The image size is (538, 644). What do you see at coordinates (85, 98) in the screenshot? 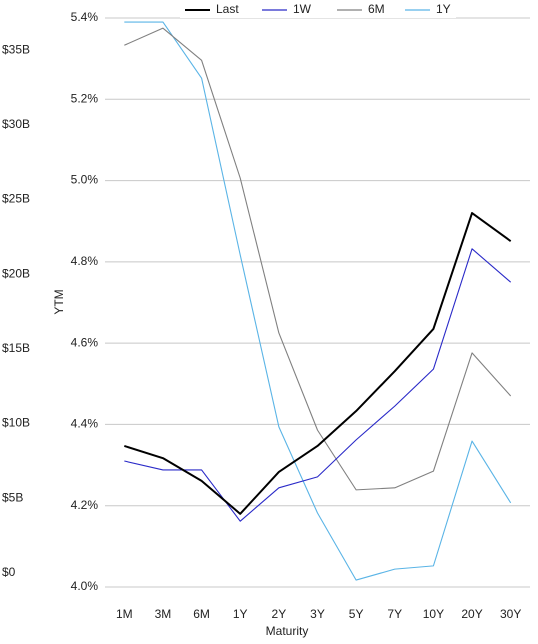
I see `y2-tick-label: 5.2%` at bounding box center [85, 98].